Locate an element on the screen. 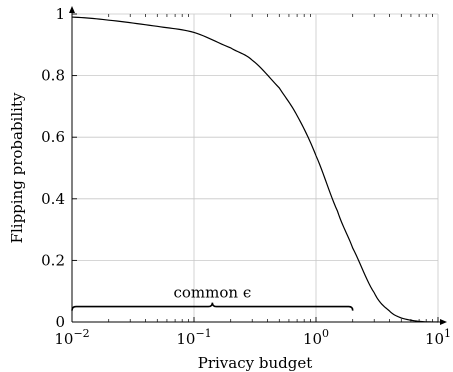 Image resolution: width=453 pixels, height=372 pixels. y-tick-label: 0.6 is located at coordinates (53, 137).